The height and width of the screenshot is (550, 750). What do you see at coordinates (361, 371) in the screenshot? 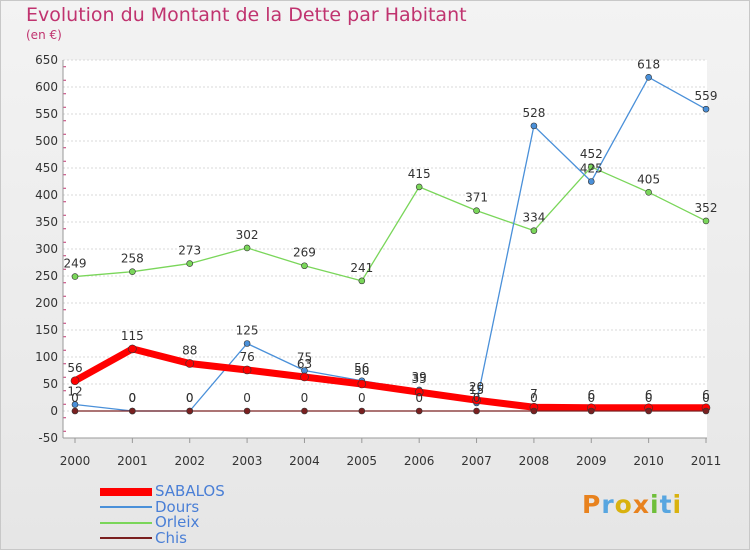
I see `data-label-sabalos: 50` at bounding box center [361, 371].